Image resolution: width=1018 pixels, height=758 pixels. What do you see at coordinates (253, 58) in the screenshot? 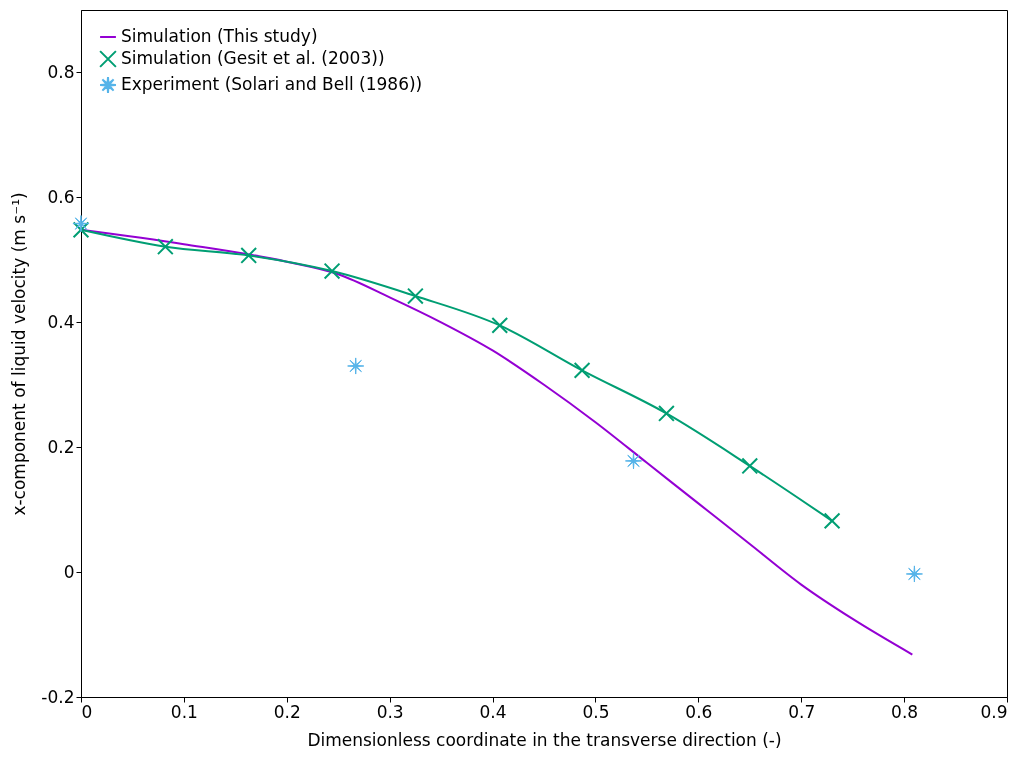
I see `legend-label: Simulation (Gesit et al. (2003))` at bounding box center [253, 58].